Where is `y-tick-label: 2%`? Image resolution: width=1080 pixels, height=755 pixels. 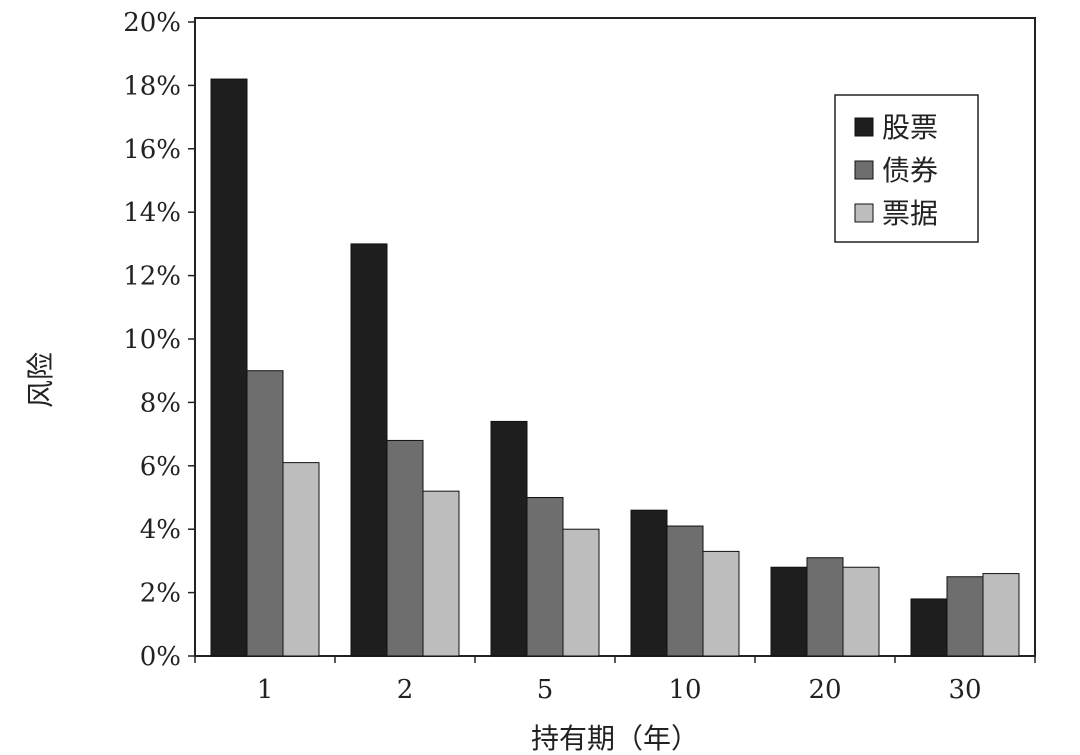 y-tick-label: 2% is located at coordinates (160, 594).